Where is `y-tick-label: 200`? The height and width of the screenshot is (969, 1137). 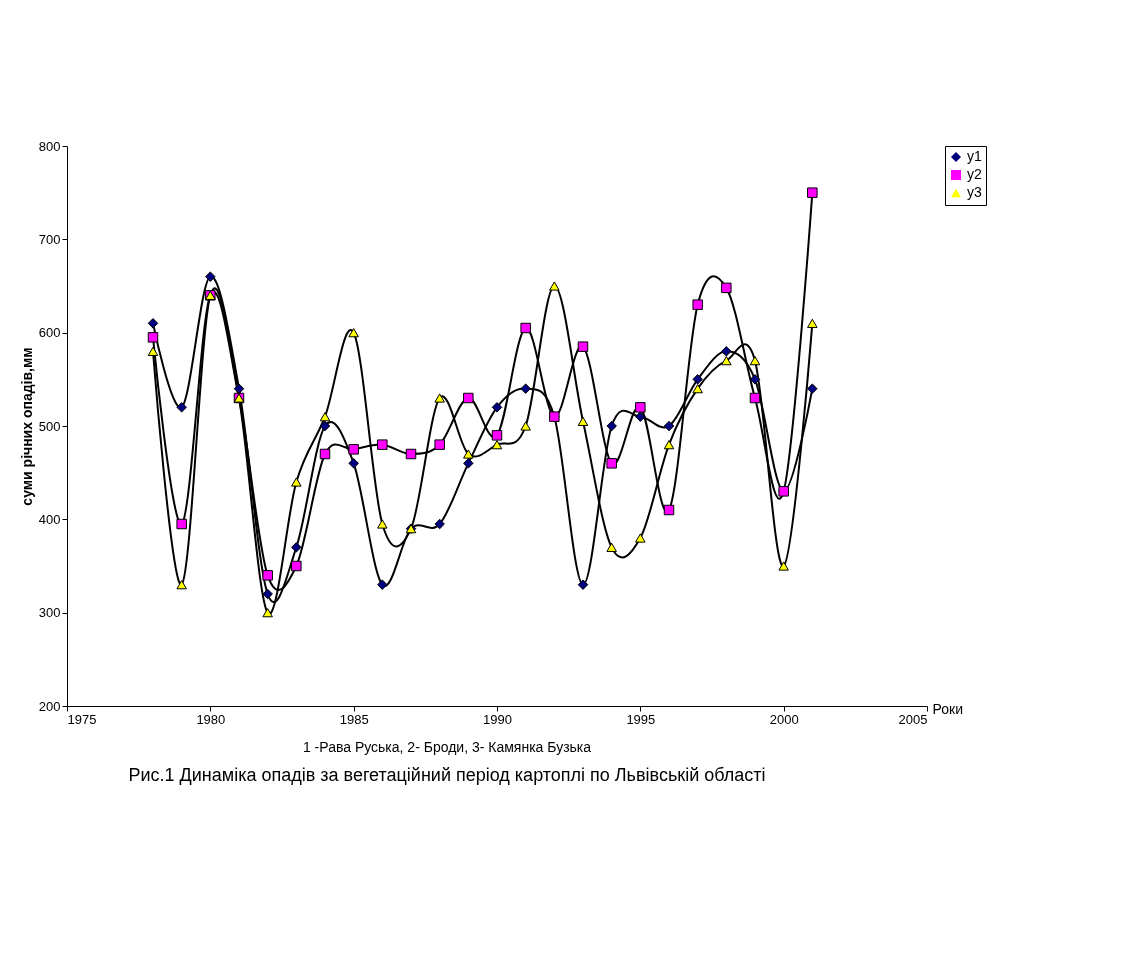
y-tick-label: 200 is located at coordinates (49, 706).